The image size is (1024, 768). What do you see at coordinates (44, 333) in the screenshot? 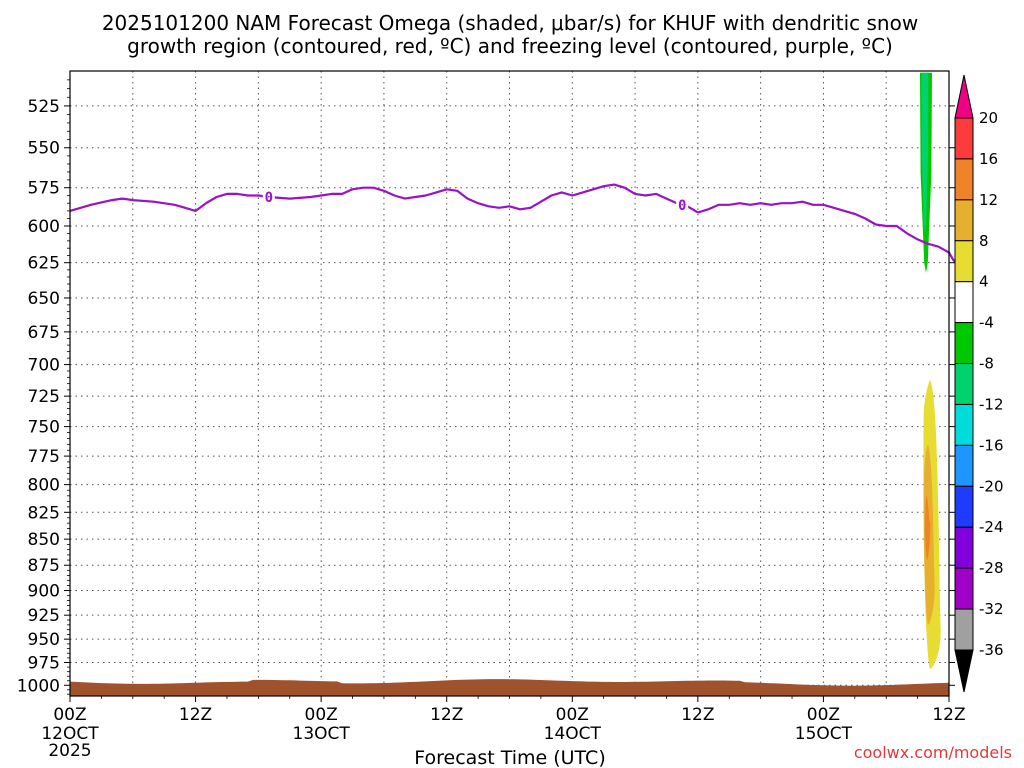
I see `y-tick-label: 675` at bounding box center [44, 333].